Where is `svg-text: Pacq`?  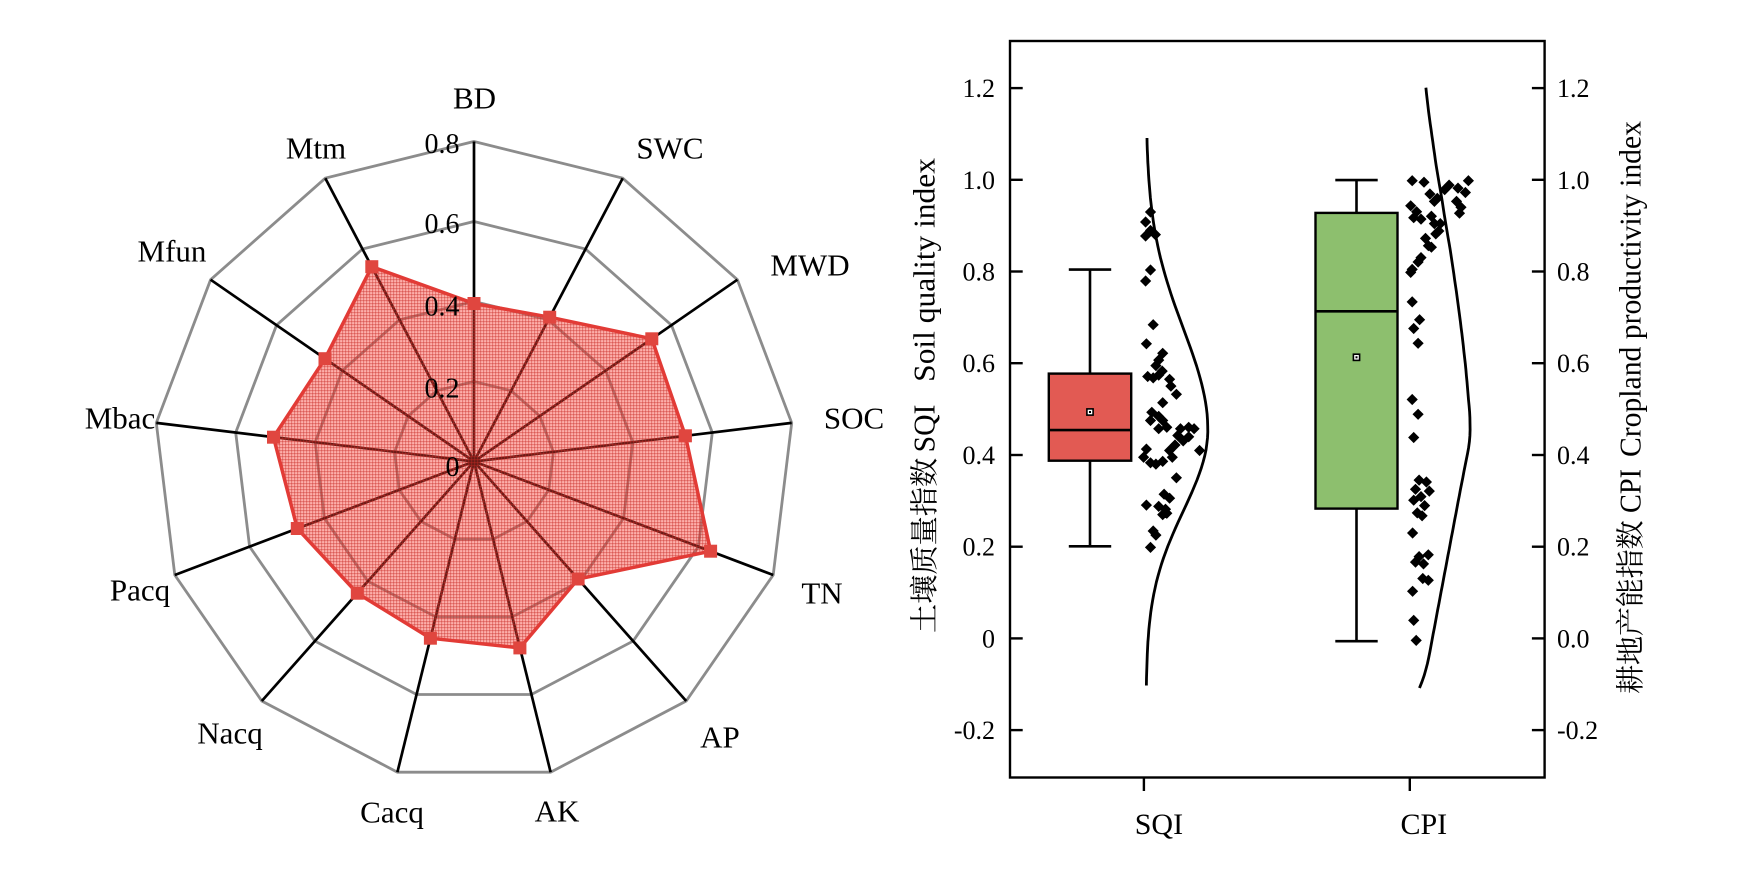
svg-text: Pacq is located at coordinates (140, 589).